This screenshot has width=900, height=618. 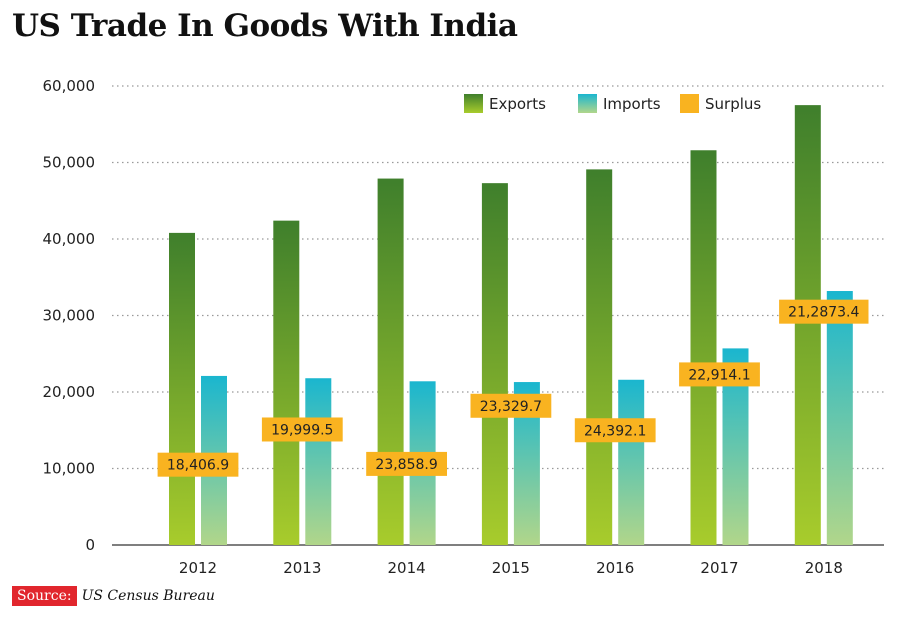 I want to click on surplus-value: 21,2873.4, so click(x=823, y=313).